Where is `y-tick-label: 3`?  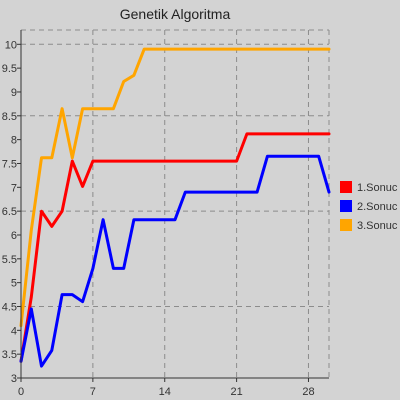
y-tick-label: 3 is located at coordinates (14, 379).